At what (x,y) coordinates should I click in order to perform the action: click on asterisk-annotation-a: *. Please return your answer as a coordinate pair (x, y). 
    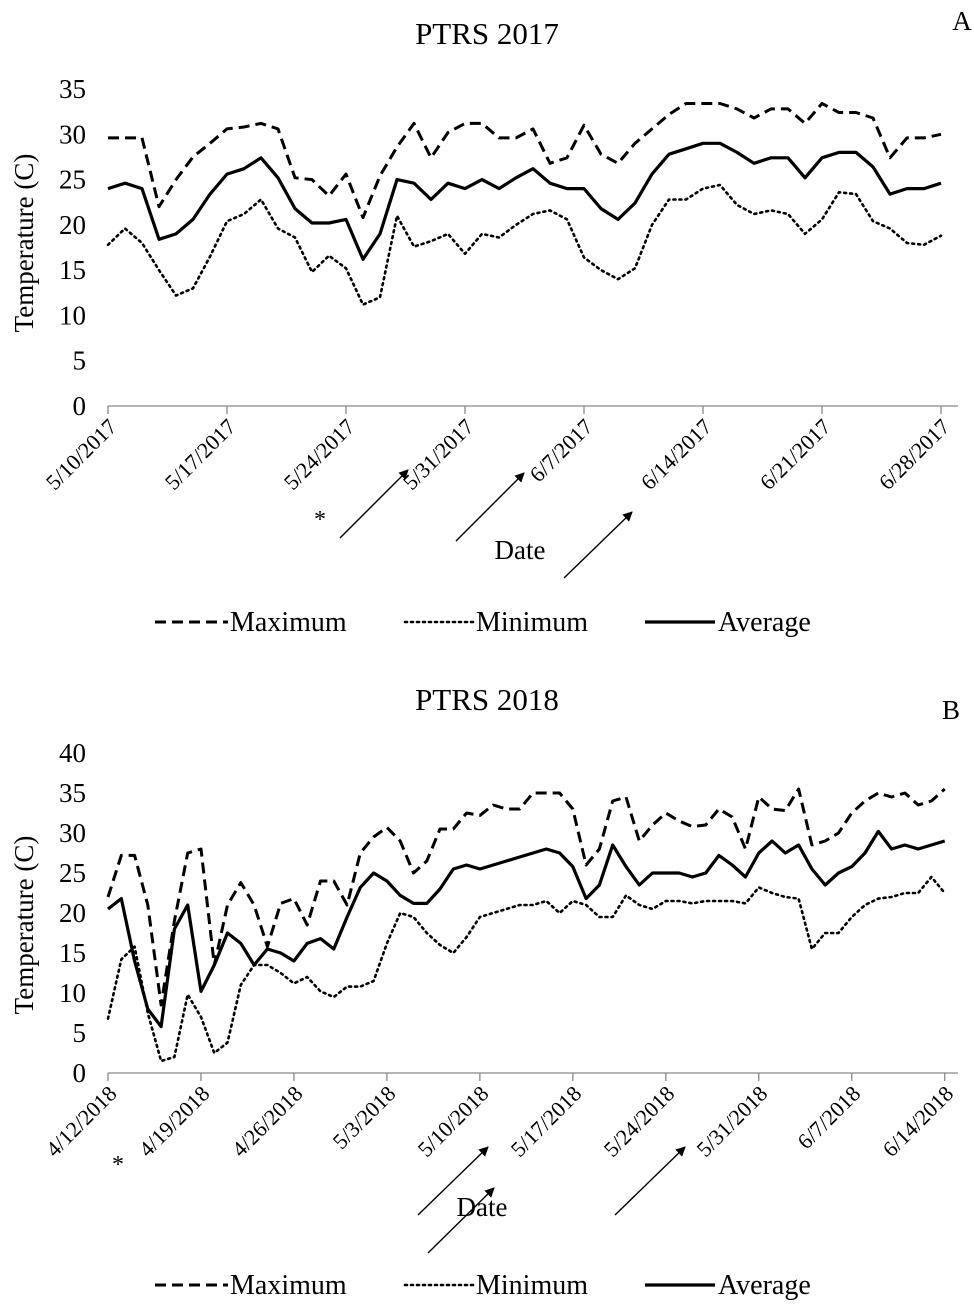
    Looking at the image, I should click on (320, 520).